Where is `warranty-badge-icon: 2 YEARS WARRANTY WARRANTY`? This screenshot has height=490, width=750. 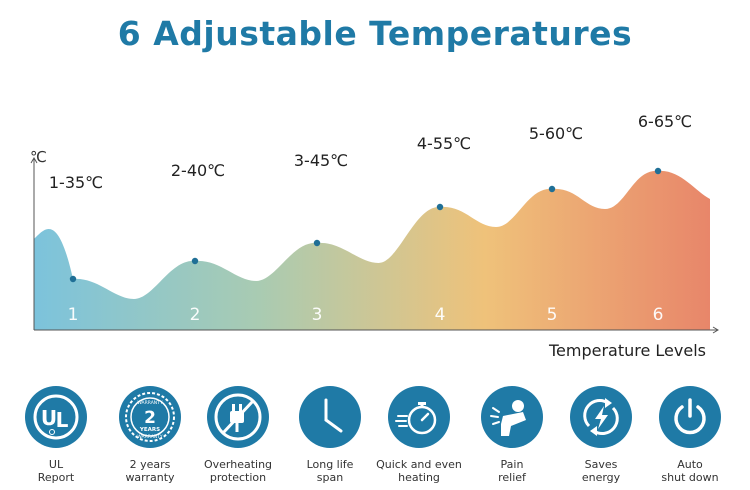 warranty-badge-icon: 2 YEARS WARRANTY WARRANTY is located at coordinates (150, 417).